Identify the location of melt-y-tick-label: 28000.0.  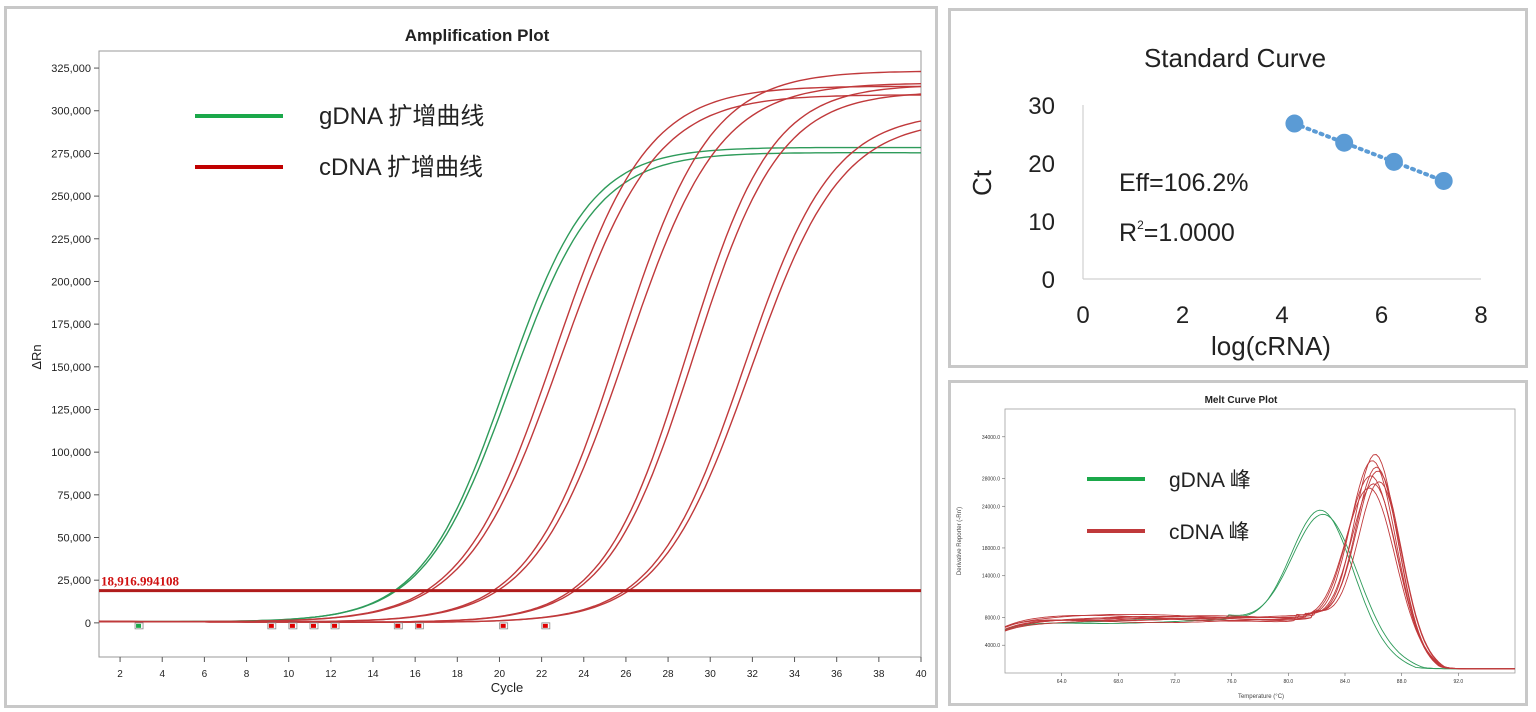
(991, 479).